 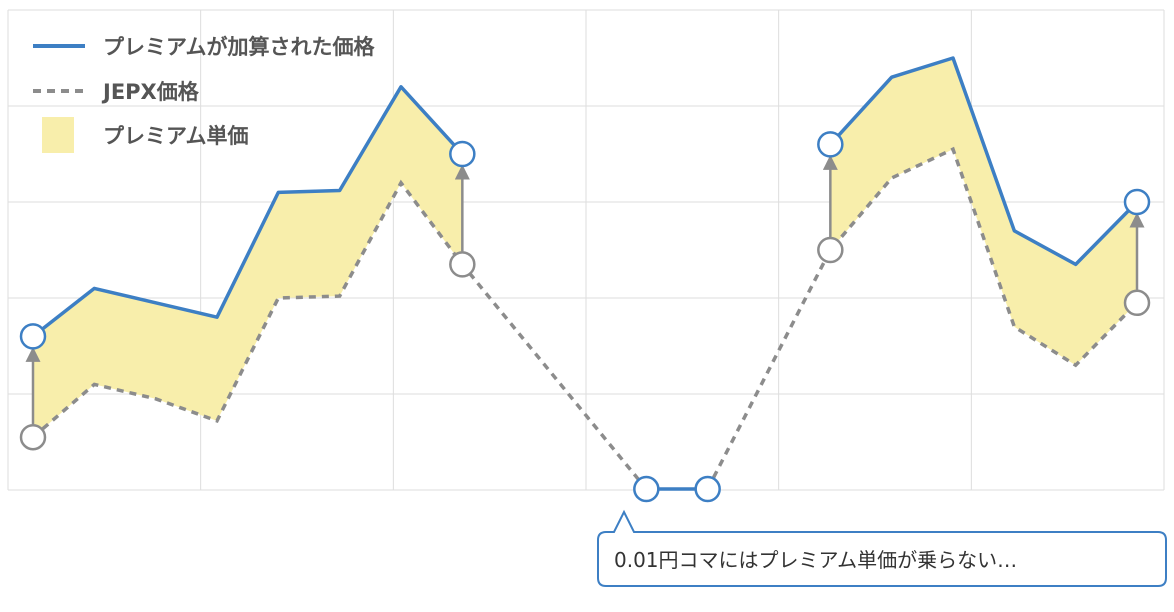 I want to click on legend-premium-unit-swatch, so click(x=58, y=135).